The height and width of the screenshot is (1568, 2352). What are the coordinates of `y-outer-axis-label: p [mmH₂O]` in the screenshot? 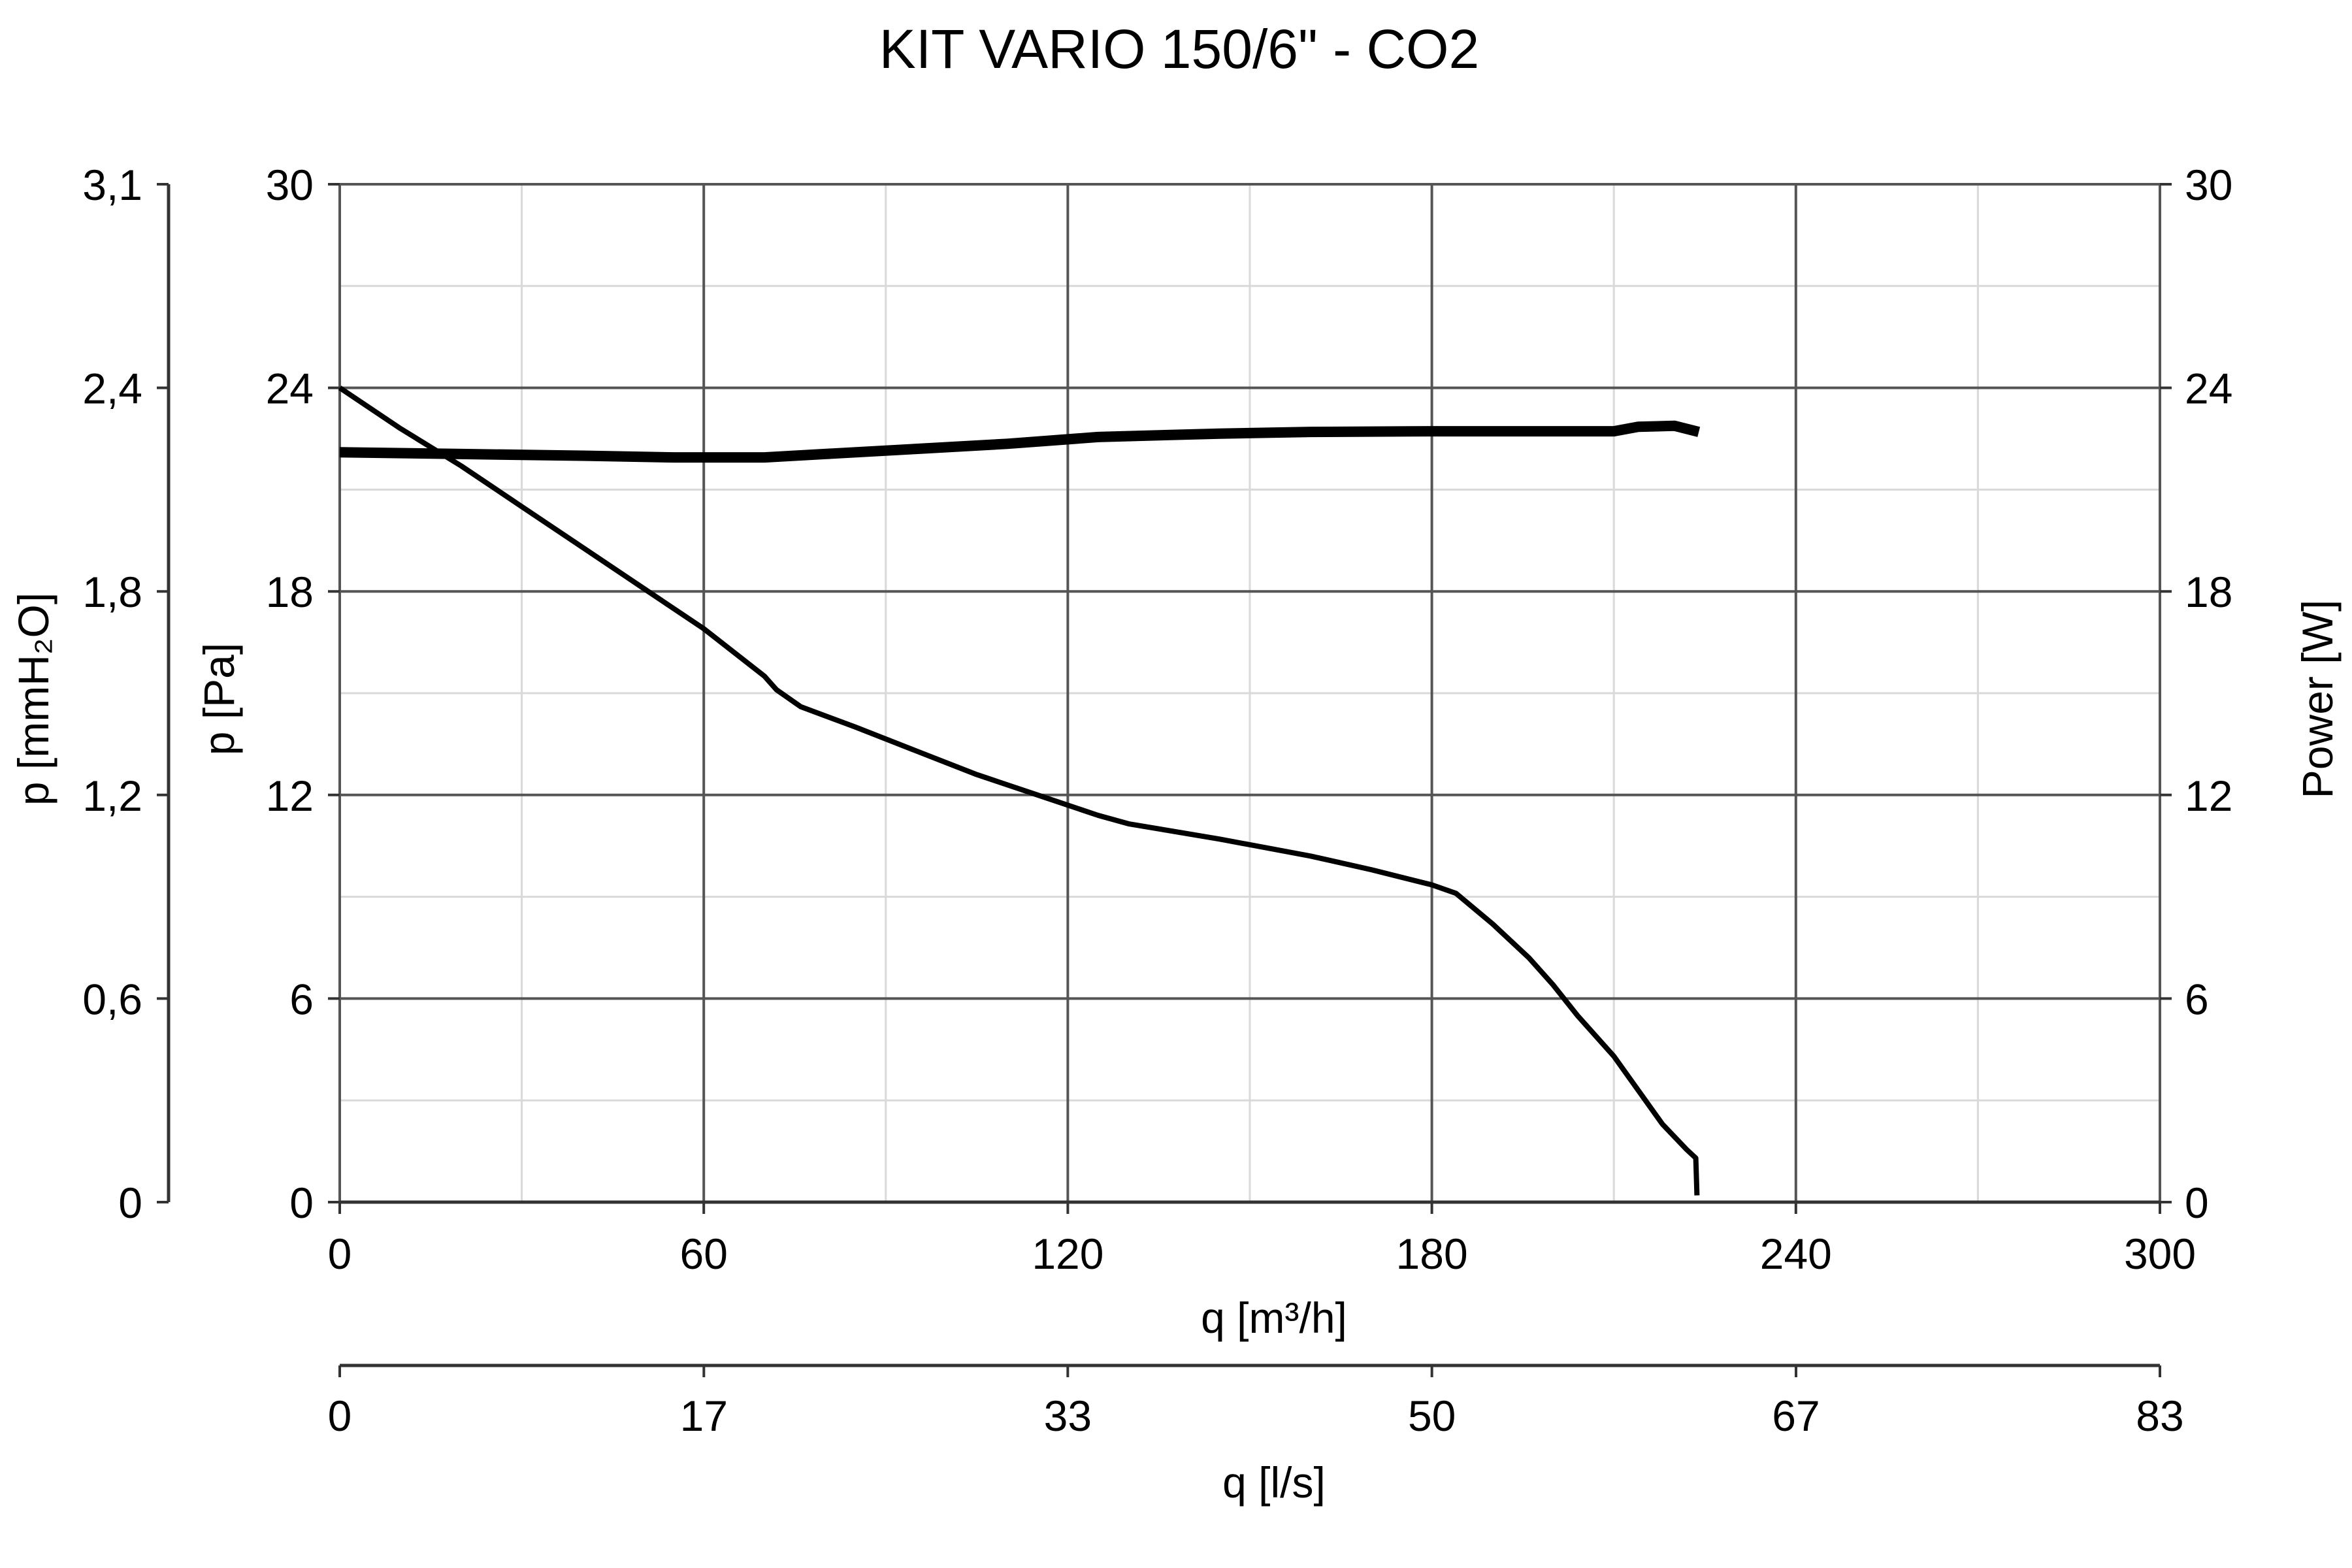 It's located at (33, 699).